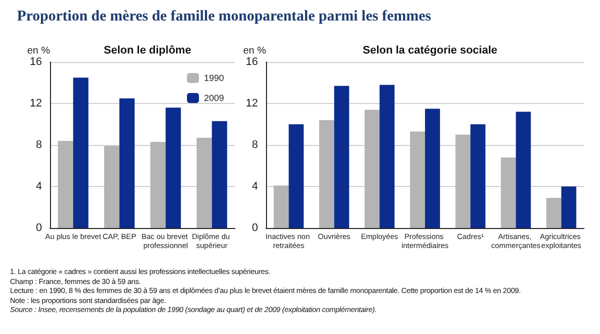 The height and width of the screenshot is (334, 600). Describe the element at coordinates (430, 50) in the screenshot. I see `chart-title: Selon la catégorie sociale` at that location.